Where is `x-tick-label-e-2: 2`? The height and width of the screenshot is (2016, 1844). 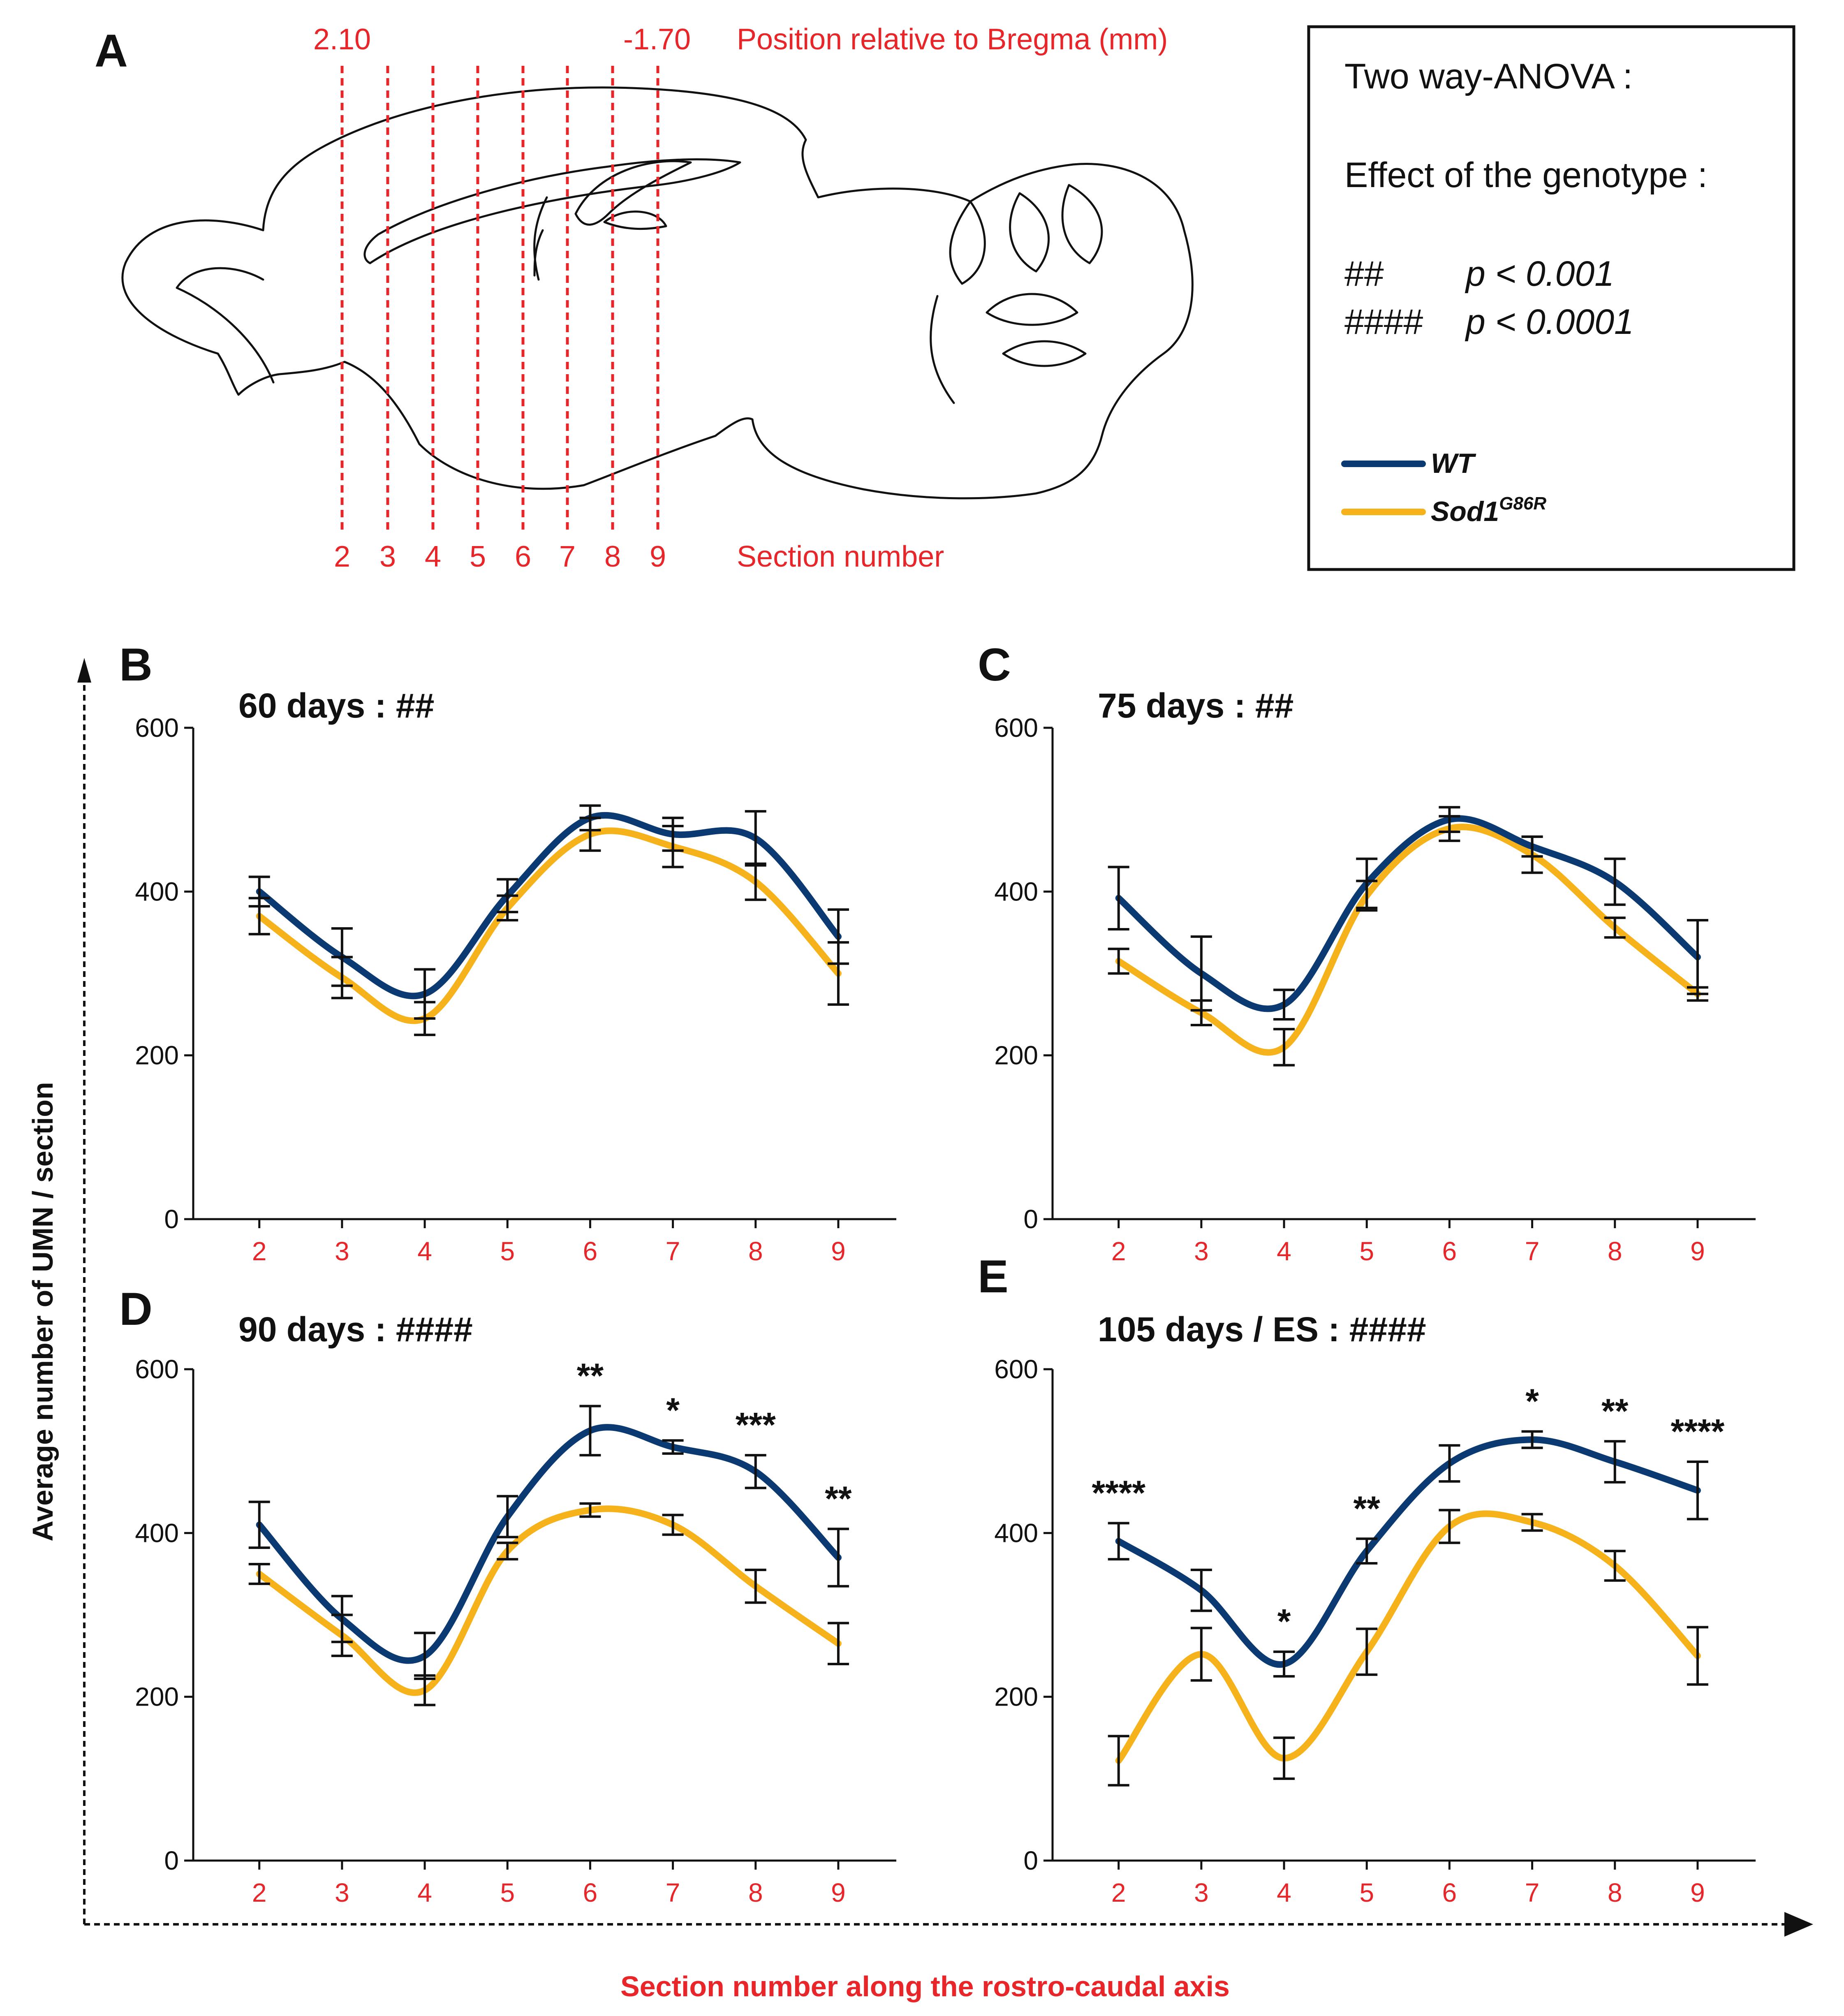
x-tick-label-e-2: 2 is located at coordinates (1118, 1892).